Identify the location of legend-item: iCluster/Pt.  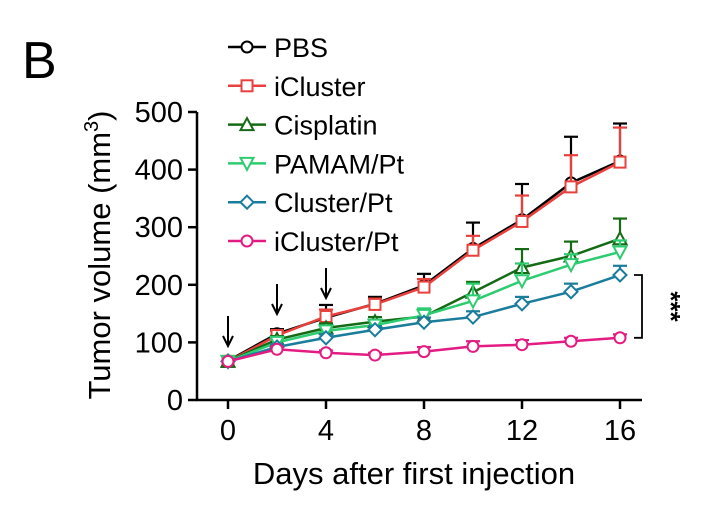
(313, 242).